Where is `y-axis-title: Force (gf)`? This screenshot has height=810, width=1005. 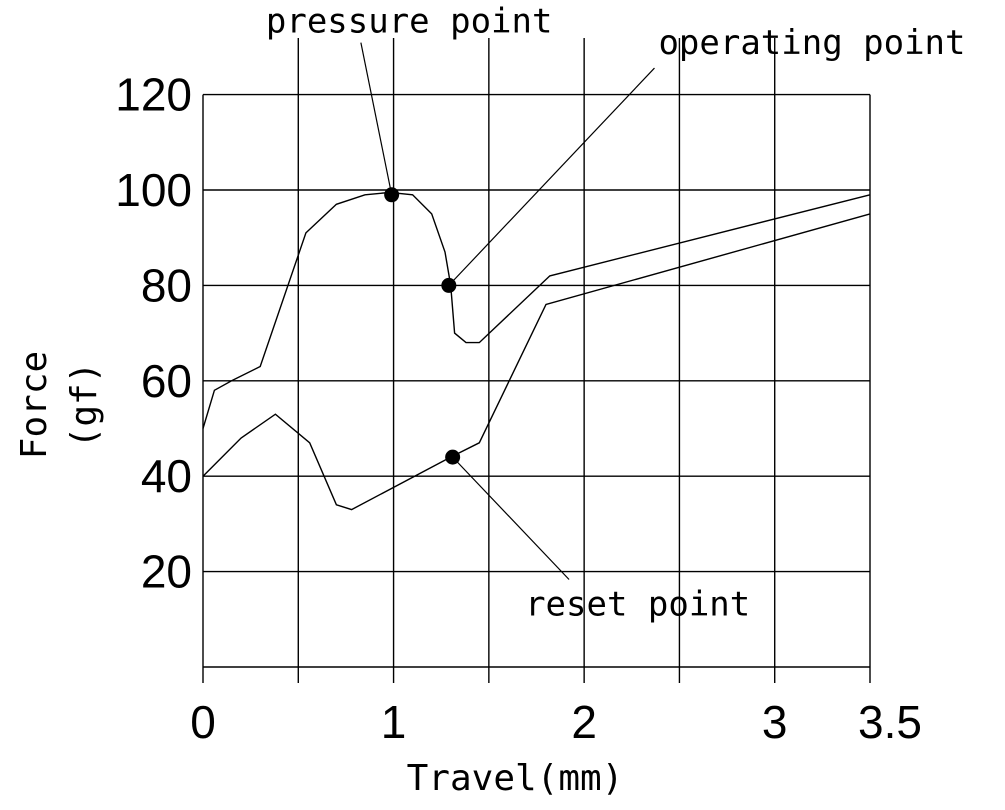
y-axis-title: Force (gf) is located at coordinates (59, 405).